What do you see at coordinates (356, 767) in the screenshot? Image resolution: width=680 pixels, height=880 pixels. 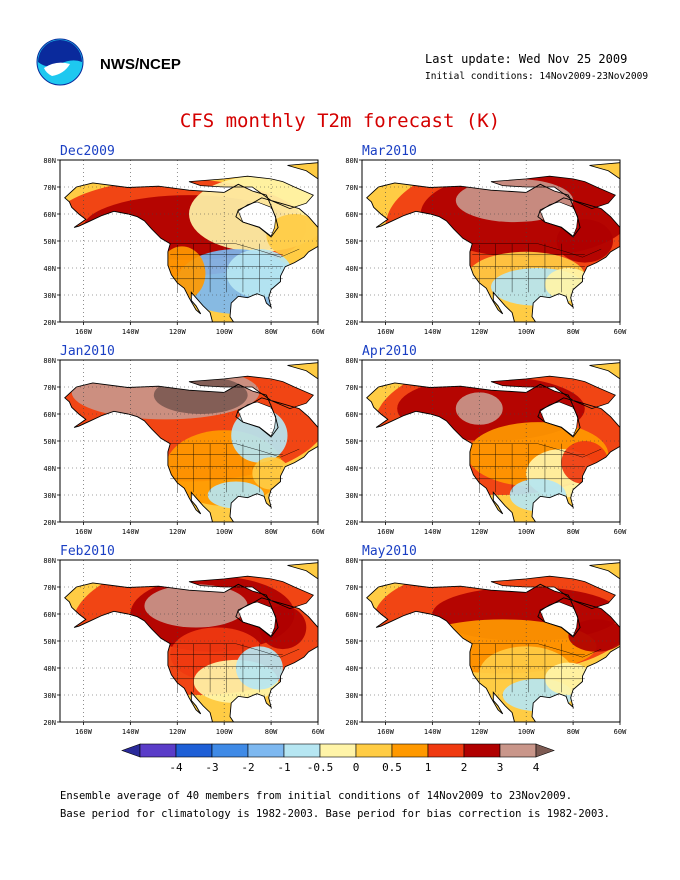 I see `colorbar-label: 0` at bounding box center [356, 767].